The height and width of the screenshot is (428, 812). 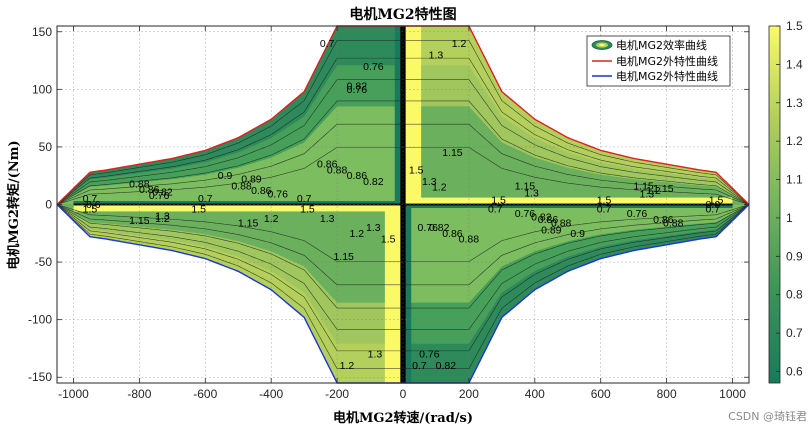 I want to click on contour-label-68: 0.76, so click(x=429, y=355).